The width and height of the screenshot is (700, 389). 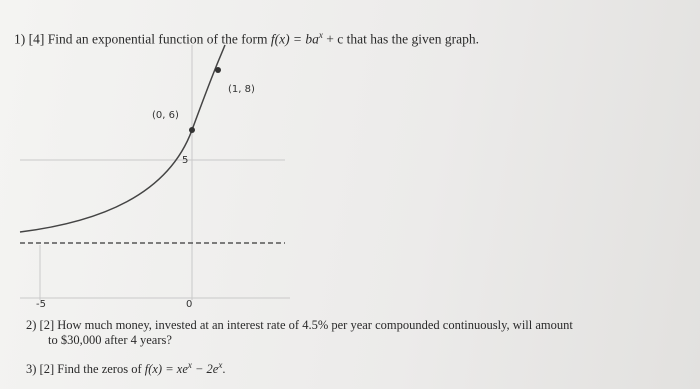 What do you see at coordinates (122, 138) in the screenshot?
I see `curve` at bounding box center [122, 138].